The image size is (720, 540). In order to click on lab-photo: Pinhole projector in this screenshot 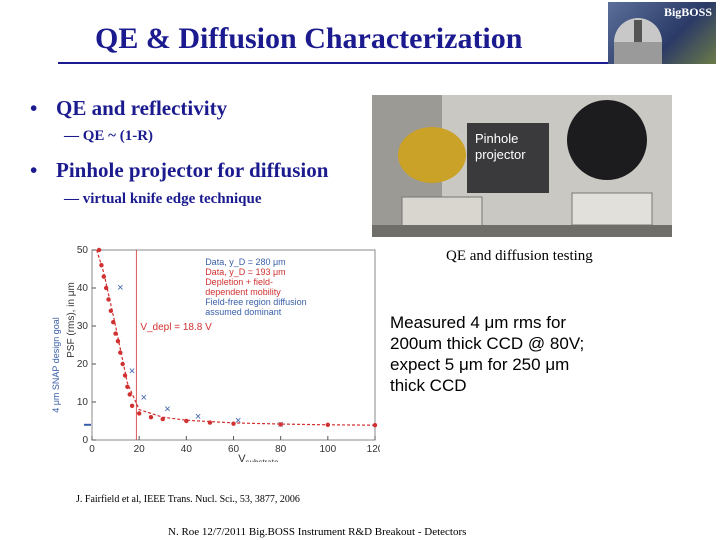, I will do `click(522, 166)`.